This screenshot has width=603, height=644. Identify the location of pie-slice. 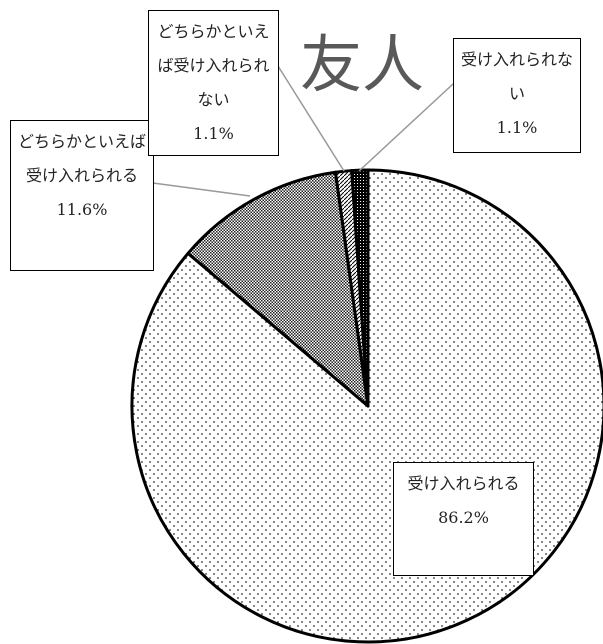
(278, 289).